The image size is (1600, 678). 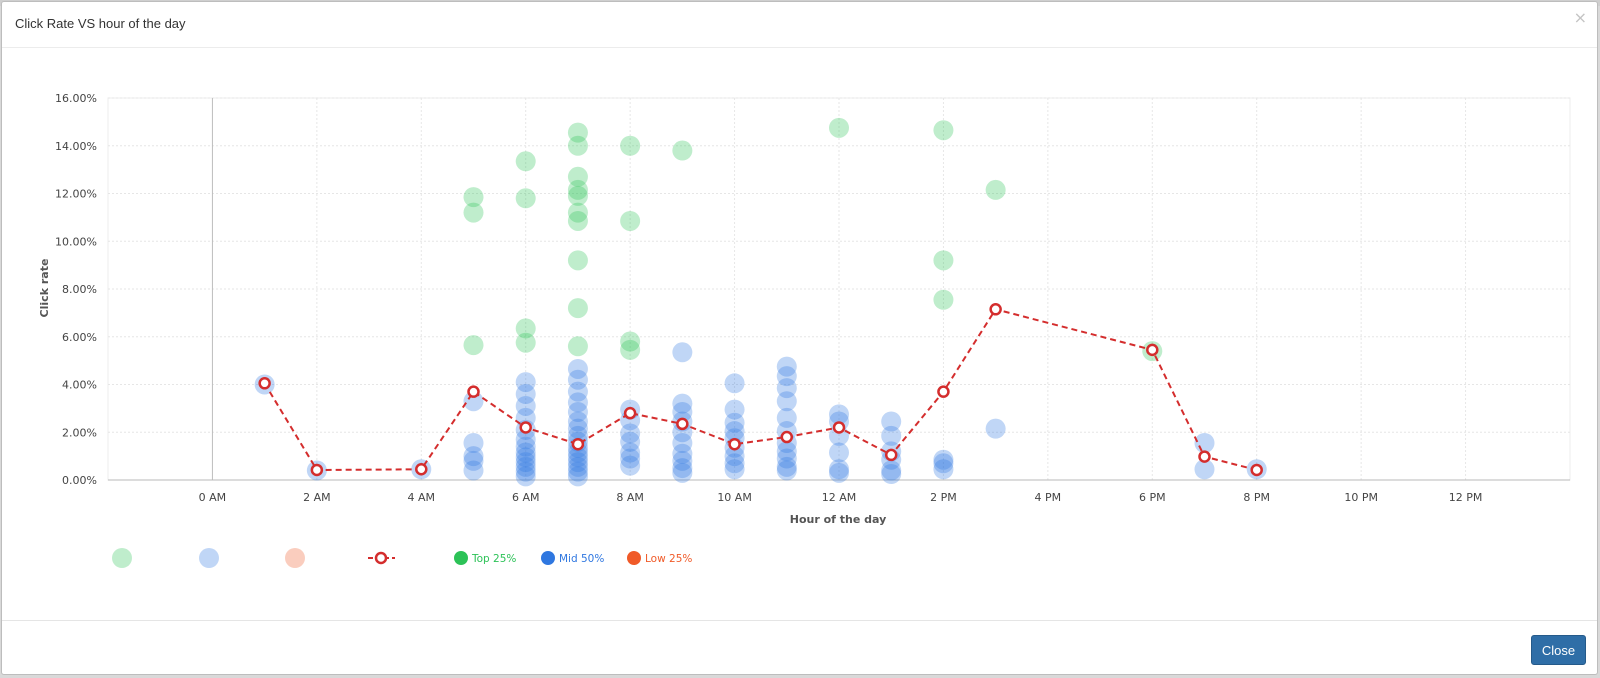 What do you see at coordinates (1580, 17) in the screenshot?
I see `close-icon: ×` at bounding box center [1580, 17].